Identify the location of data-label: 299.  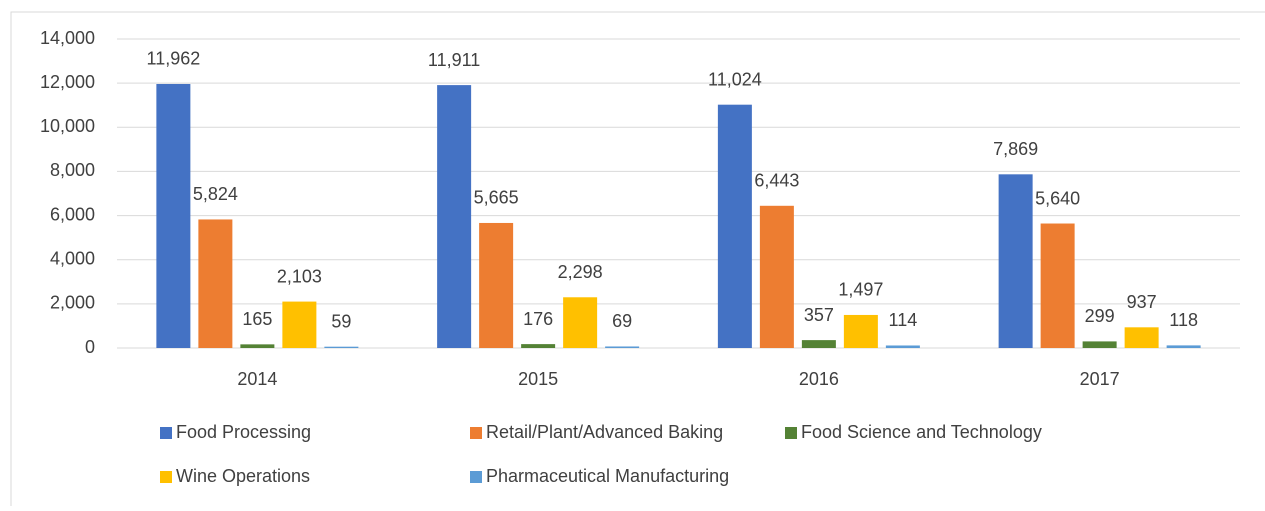
(1100, 316).